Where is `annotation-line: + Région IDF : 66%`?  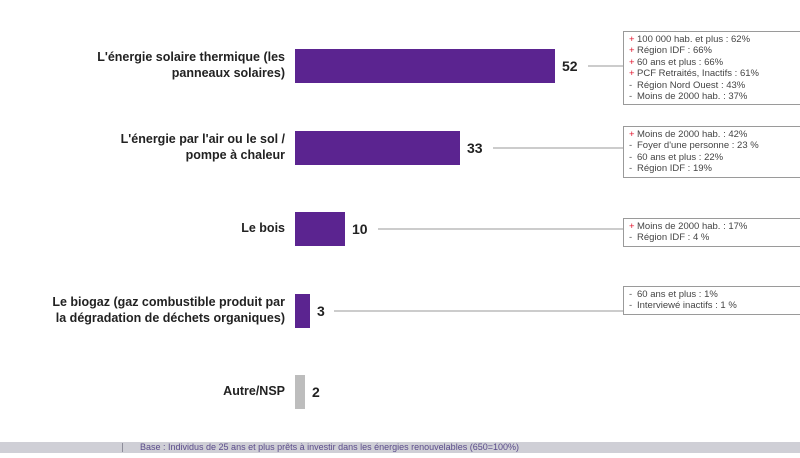 annotation-line: + Région IDF : 66% is located at coordinates (714, 50).